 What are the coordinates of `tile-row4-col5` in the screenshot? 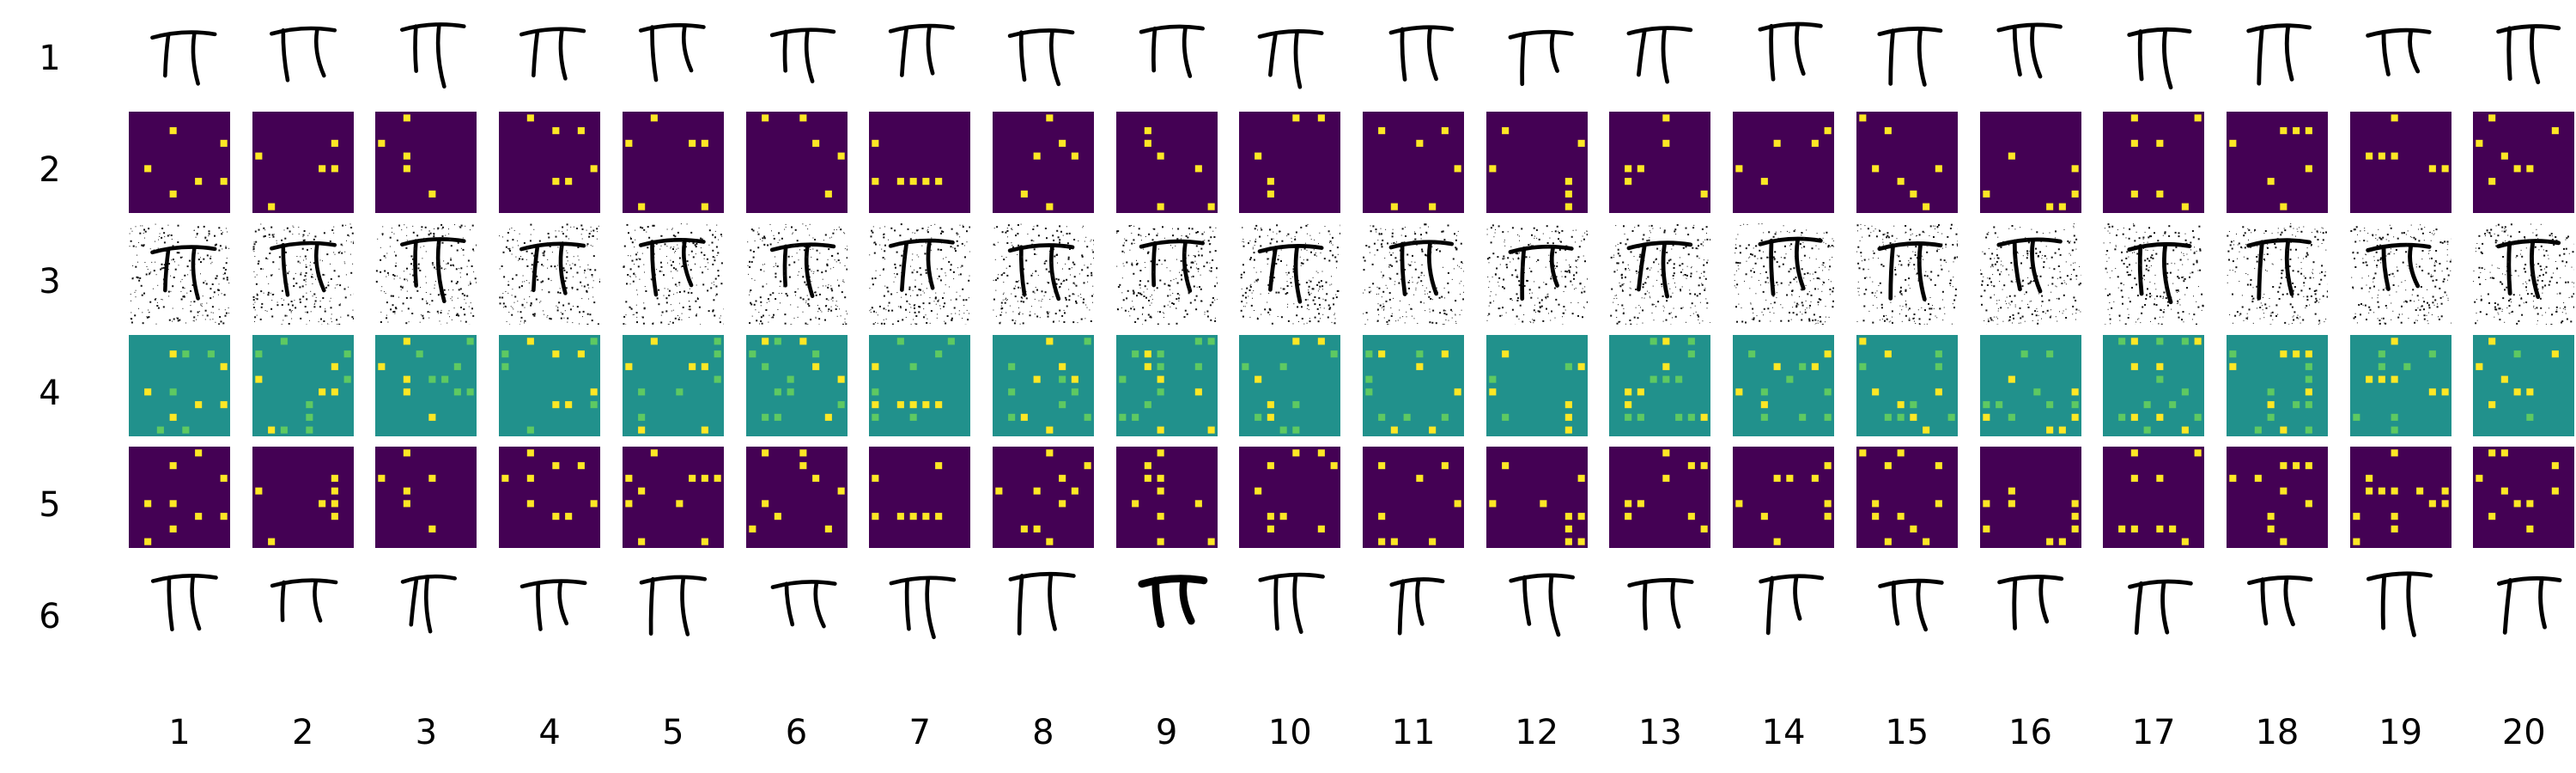 It's located at (673, 385).